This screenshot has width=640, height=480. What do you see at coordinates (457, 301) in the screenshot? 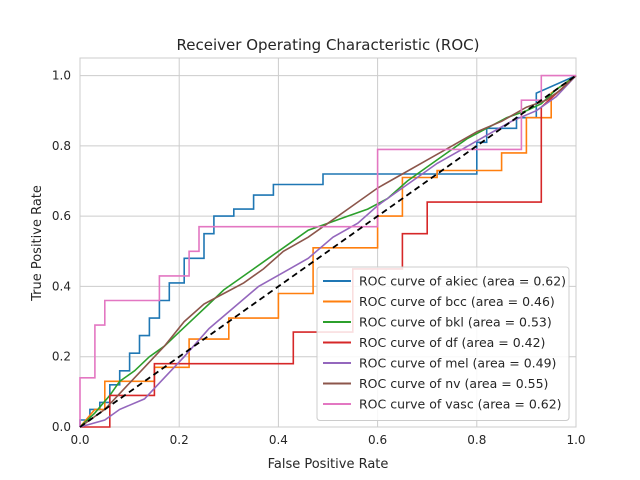
I see `legend-label-1: ROC curve of bcc (area = 0.46)` at bounding box center [457, 301].